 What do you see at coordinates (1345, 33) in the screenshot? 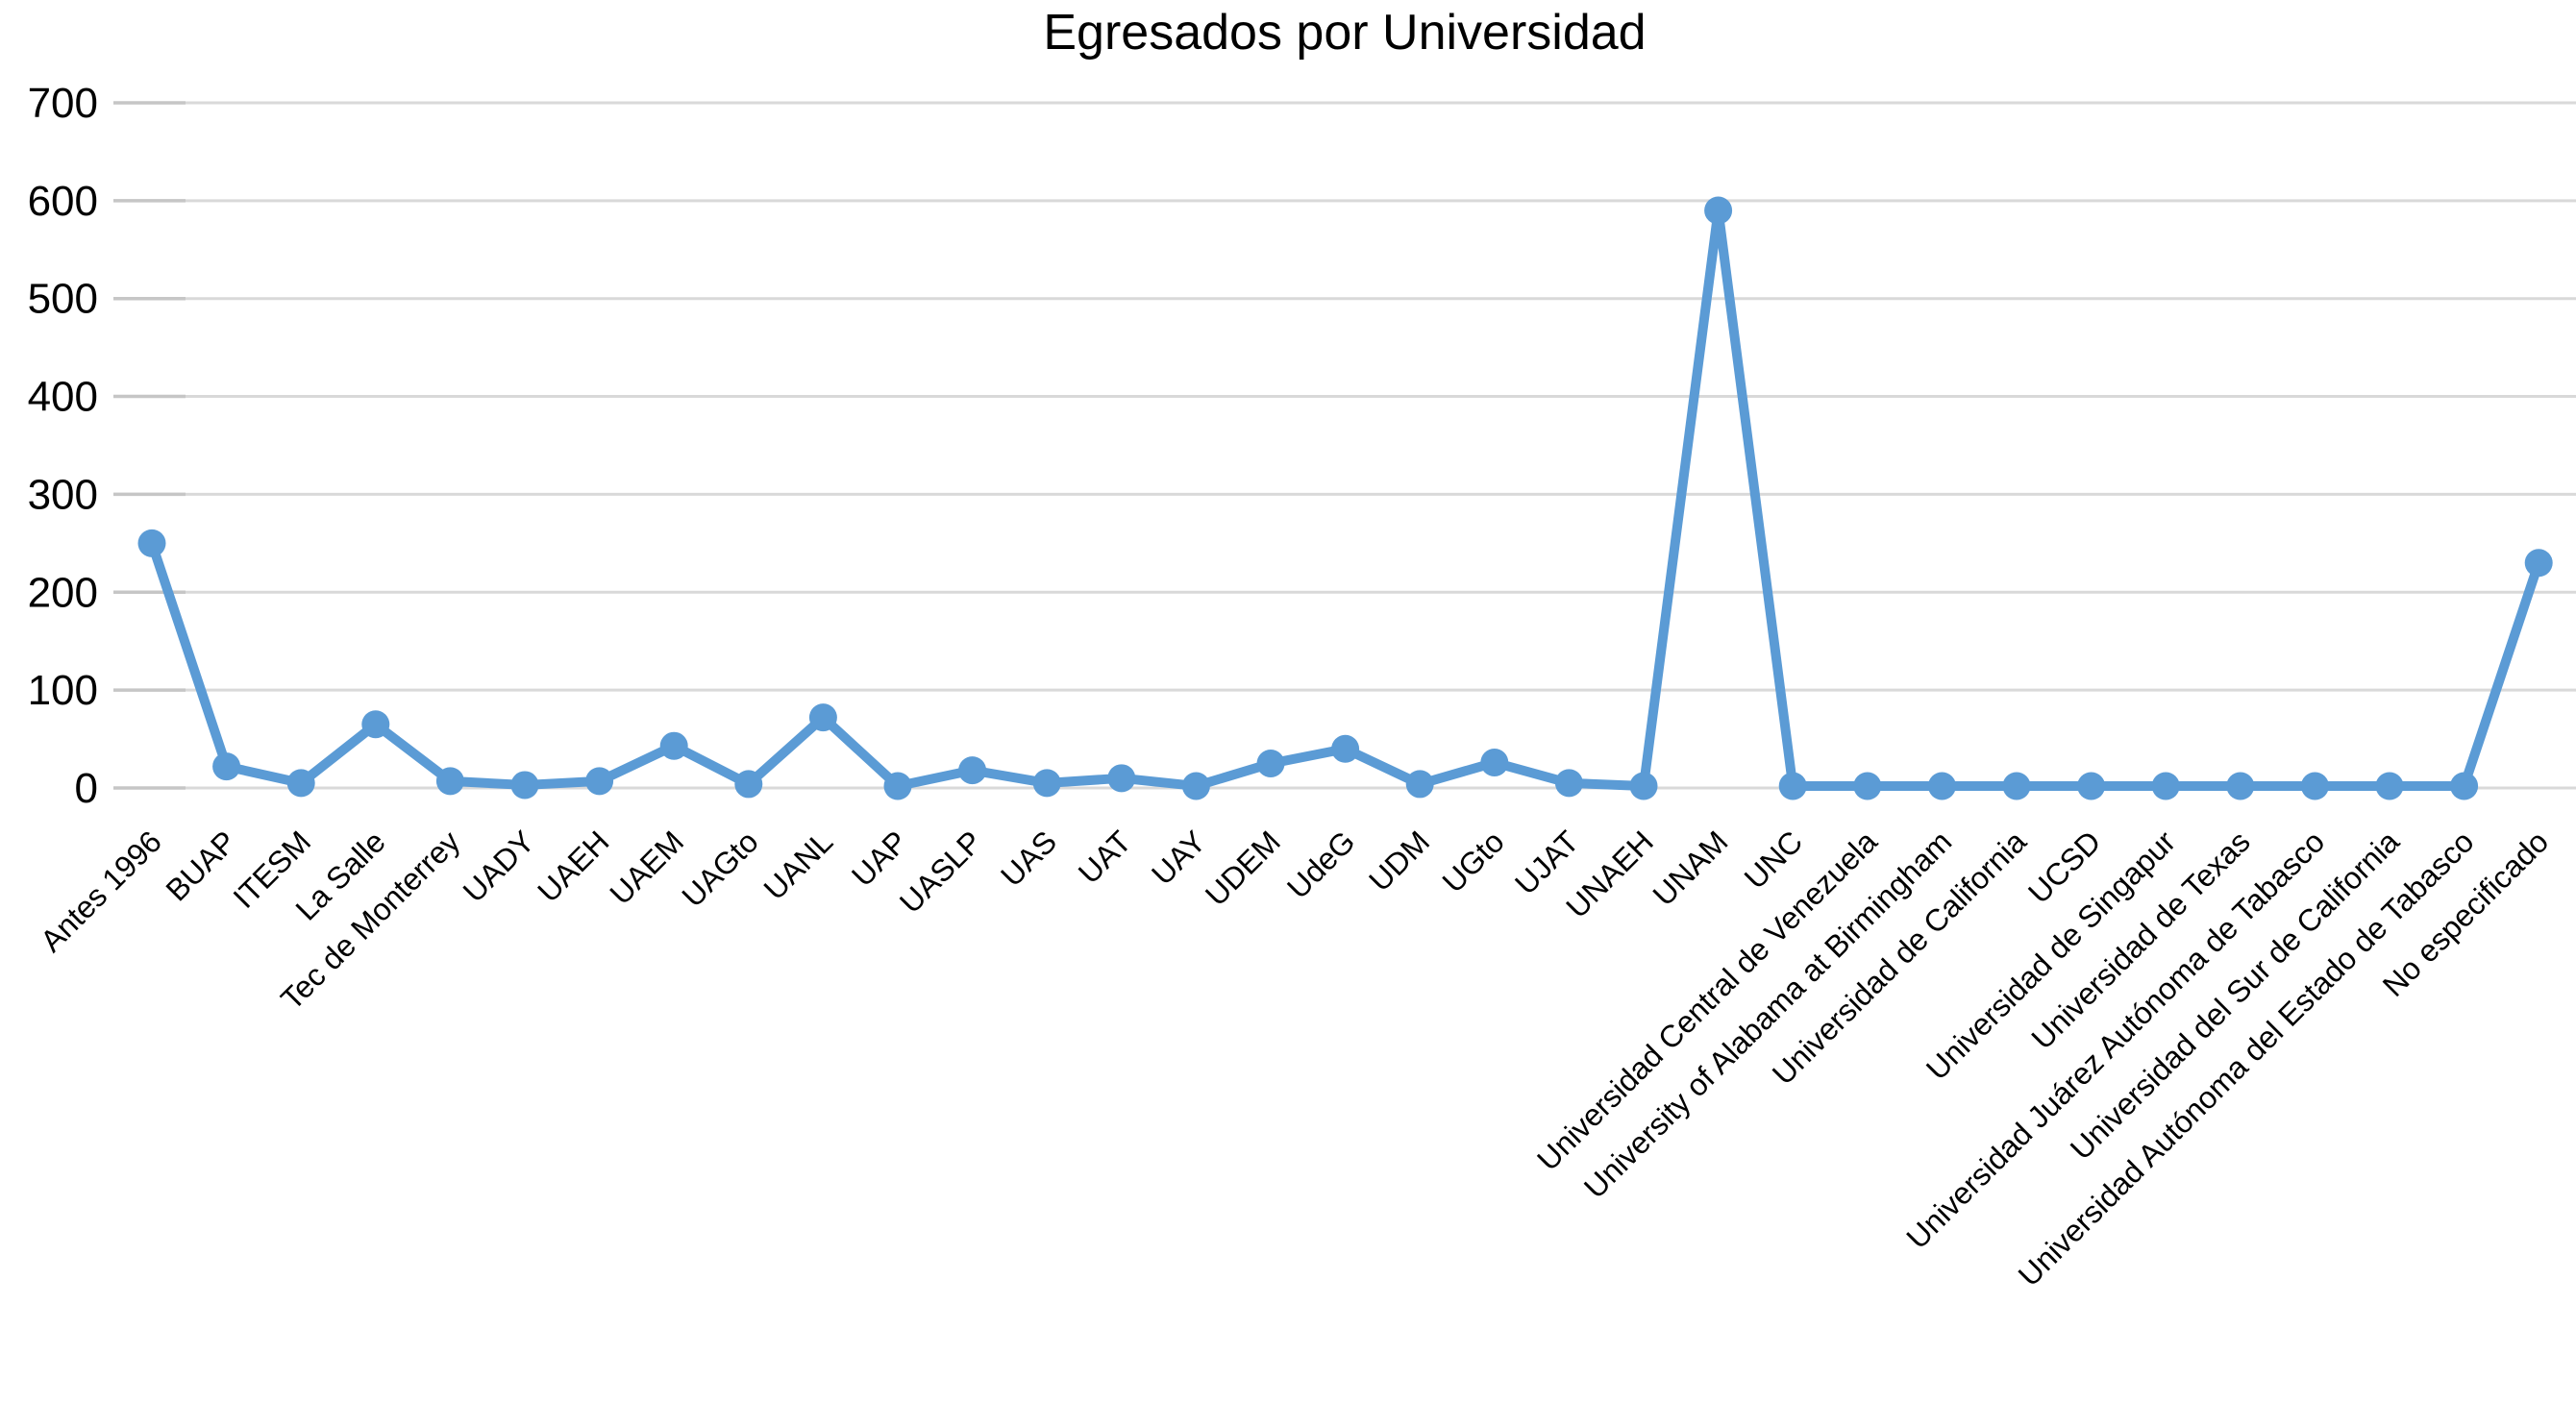
I see `chart-title: Egresados por Universidad` at bounding box center [1345, 33].